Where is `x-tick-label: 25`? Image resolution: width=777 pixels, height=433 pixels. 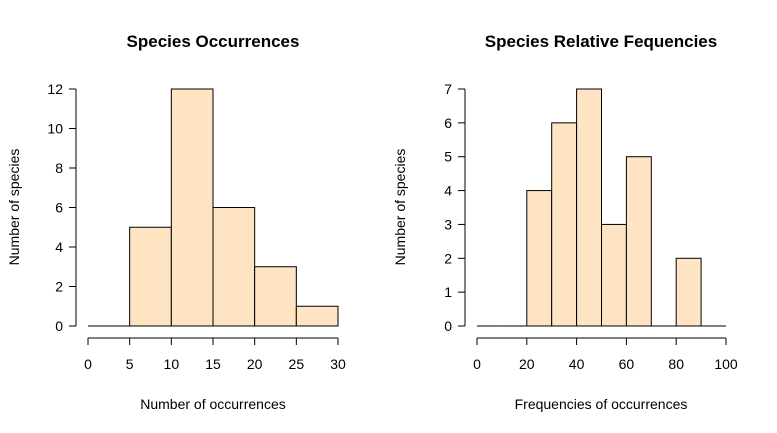
x-tick-label: 25 is located at coordinates (297, 364).